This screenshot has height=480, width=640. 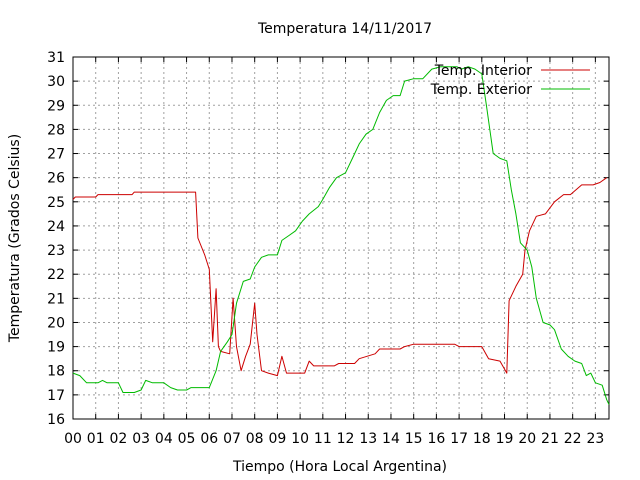 I want to click on x-tick-label: 02, so click(x=119, y=439).